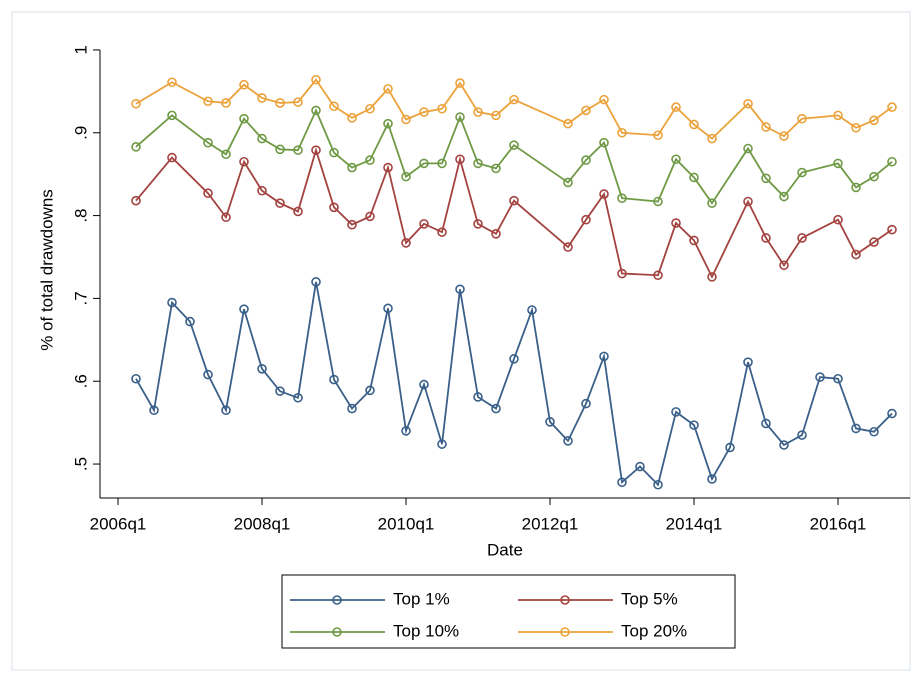 Image resolution: width=919 pixels, height=673 pixels. Describe the element at coordinates (514, 156) in the screenshot. I see `series-line` at that location.